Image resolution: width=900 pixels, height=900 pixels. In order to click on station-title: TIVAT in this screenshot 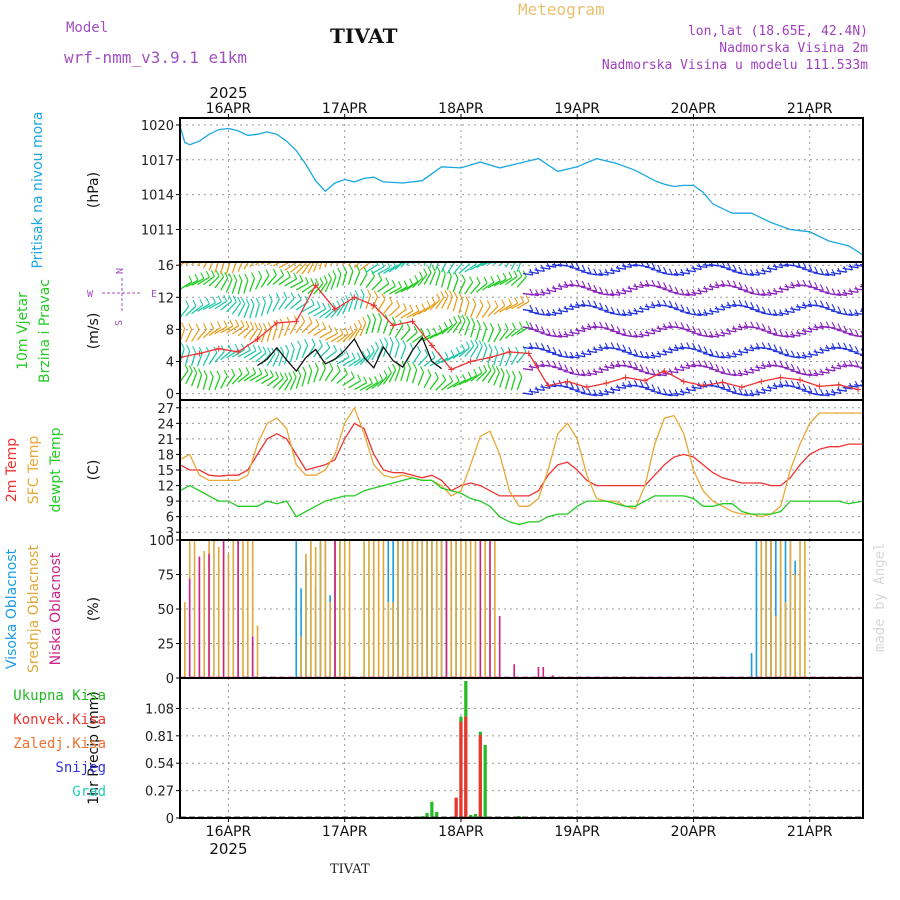, I will do `click(364, 36)`.